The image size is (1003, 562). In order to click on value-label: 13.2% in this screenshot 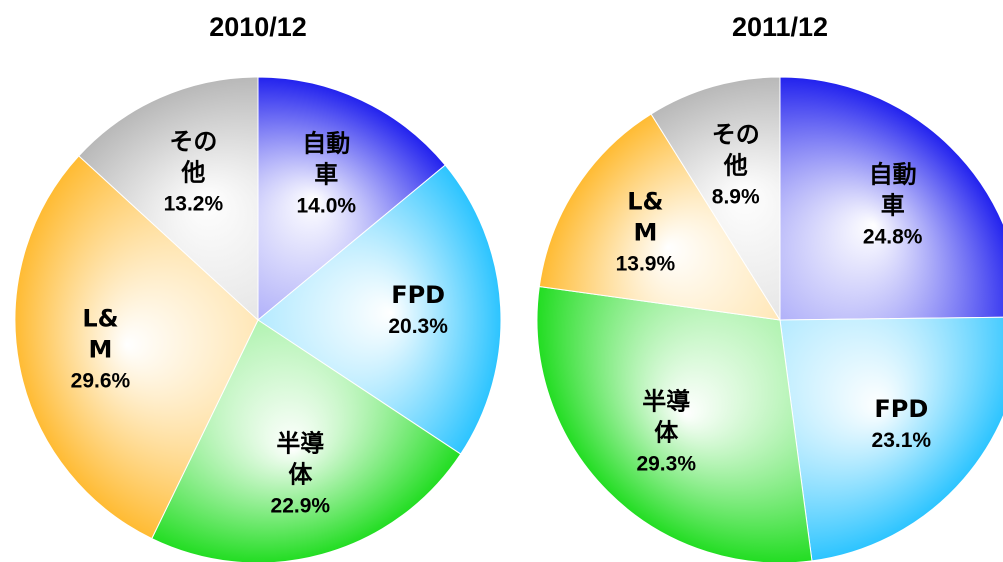, I will do `click(193, 204)`.